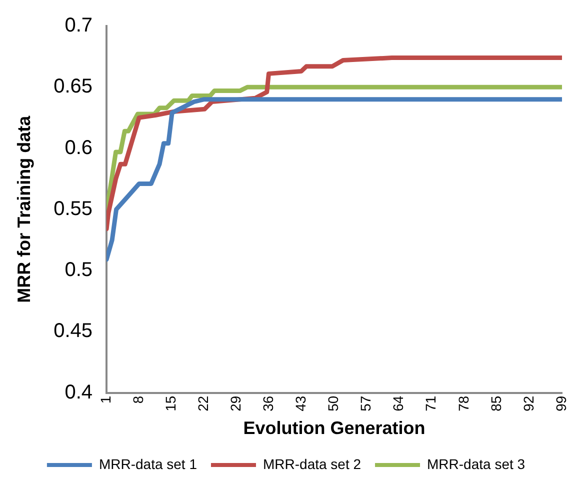  Describe the element at coordinates (496, 404) in the screenshot. I see `x-tick-label: 85` at that location.